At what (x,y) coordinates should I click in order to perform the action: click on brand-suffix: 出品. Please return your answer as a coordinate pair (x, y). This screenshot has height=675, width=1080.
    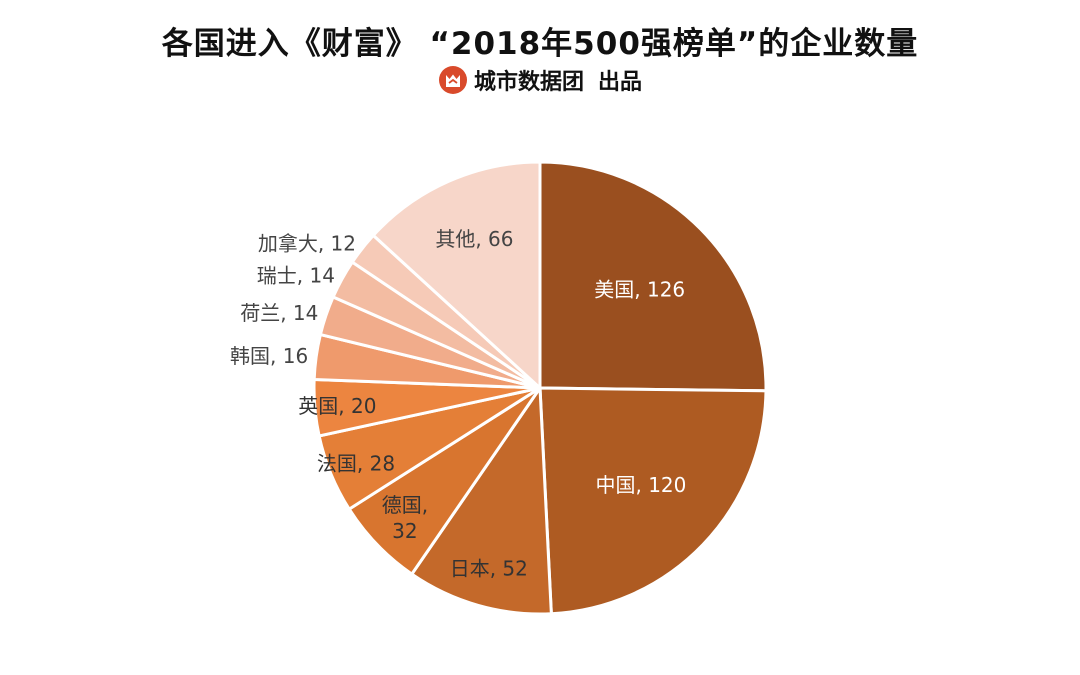
    Looking at the image, I should click on (620, 82).